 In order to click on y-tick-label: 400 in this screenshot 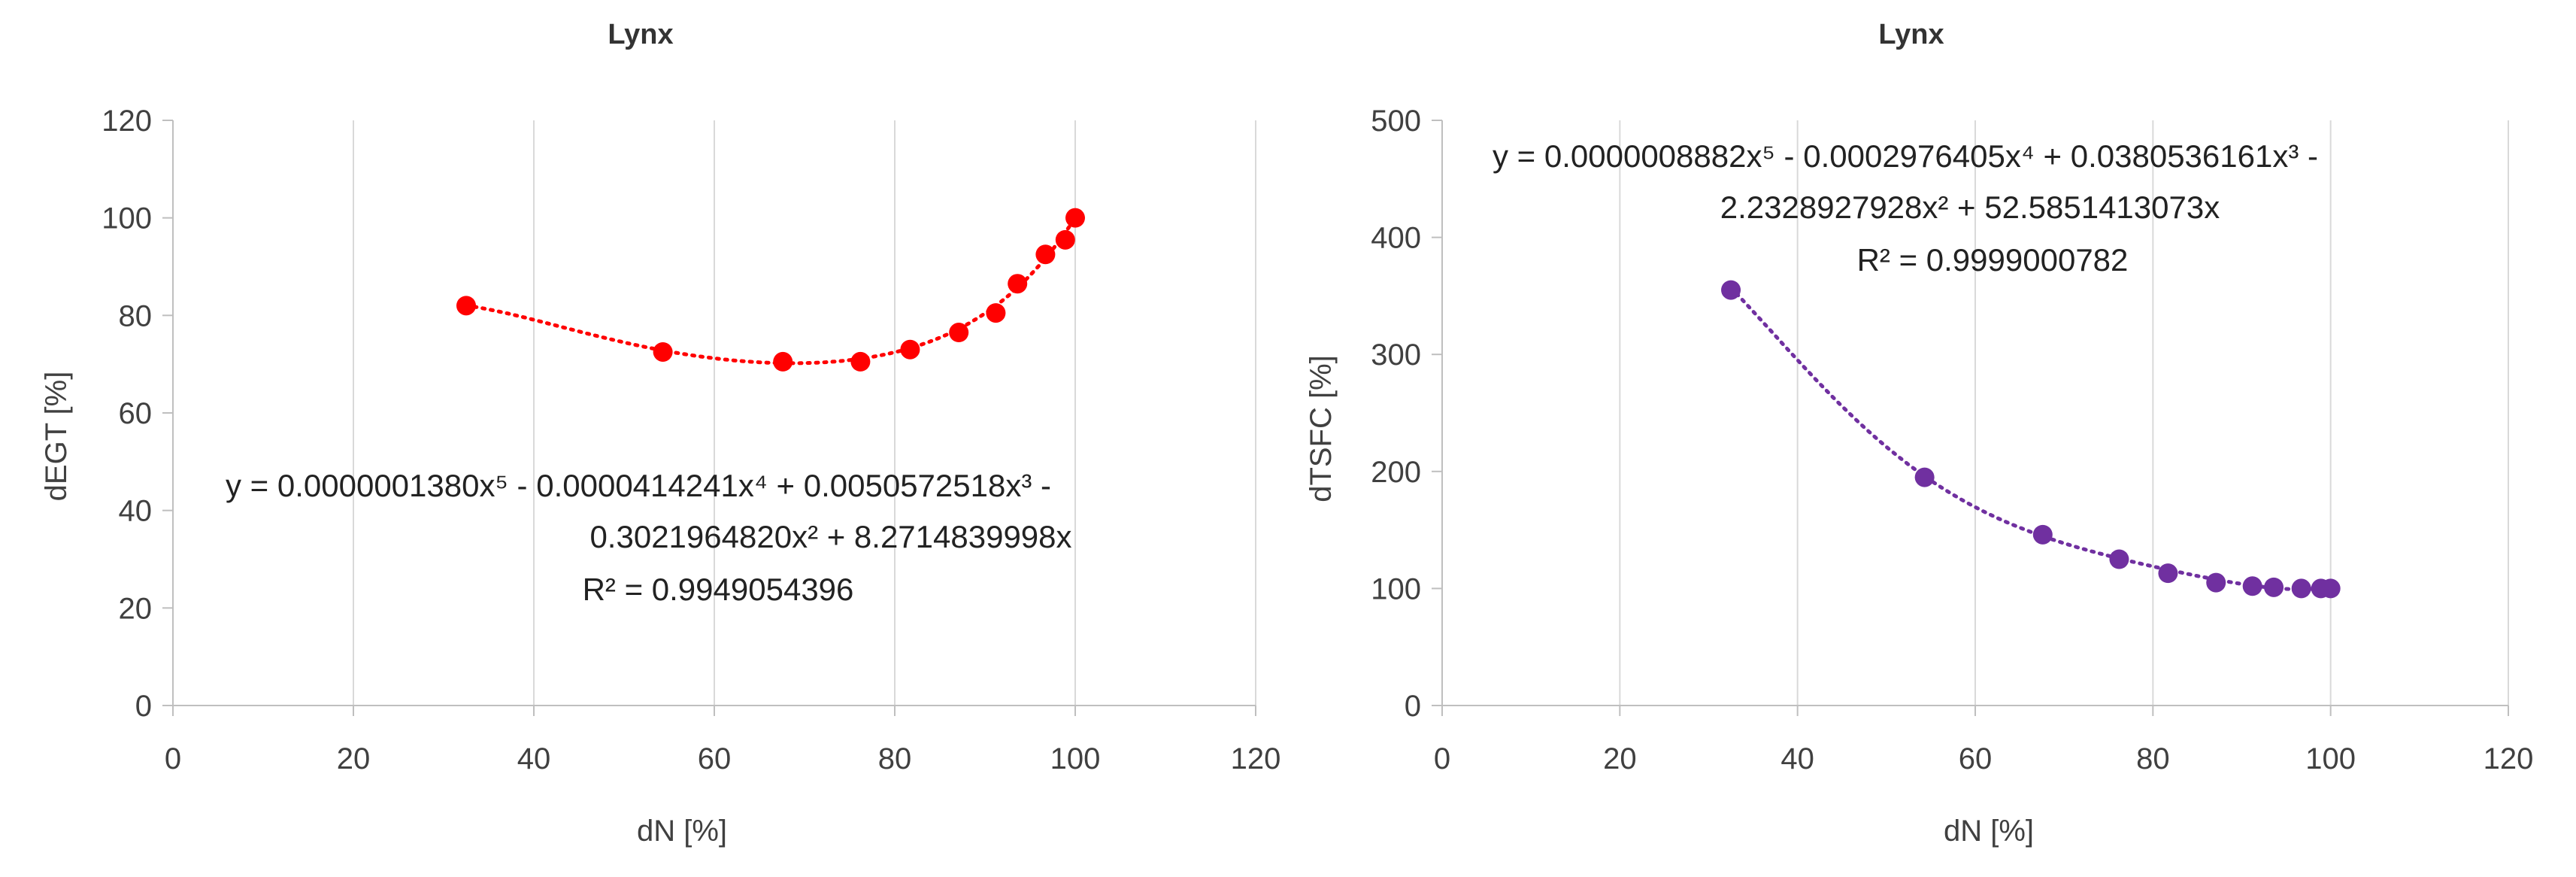, I will do `click(1396, 238)`.